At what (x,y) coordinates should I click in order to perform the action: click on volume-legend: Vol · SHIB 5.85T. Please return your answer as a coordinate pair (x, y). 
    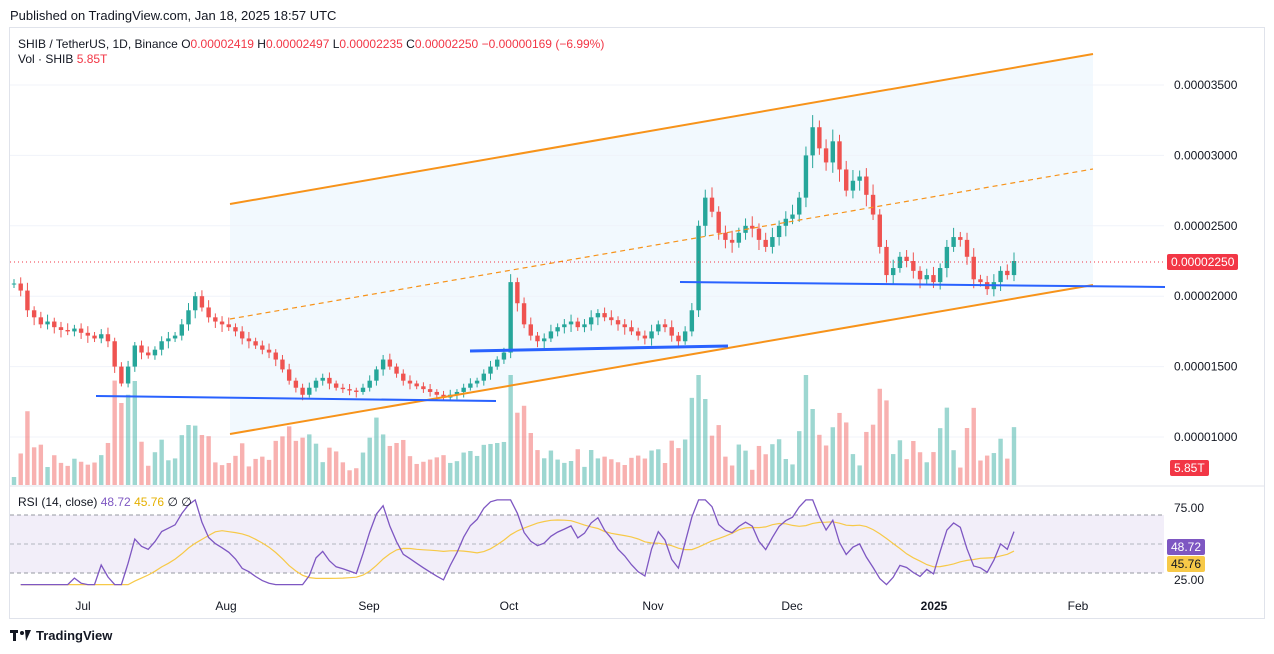
    Looking at the image, I should click on (62, 59).